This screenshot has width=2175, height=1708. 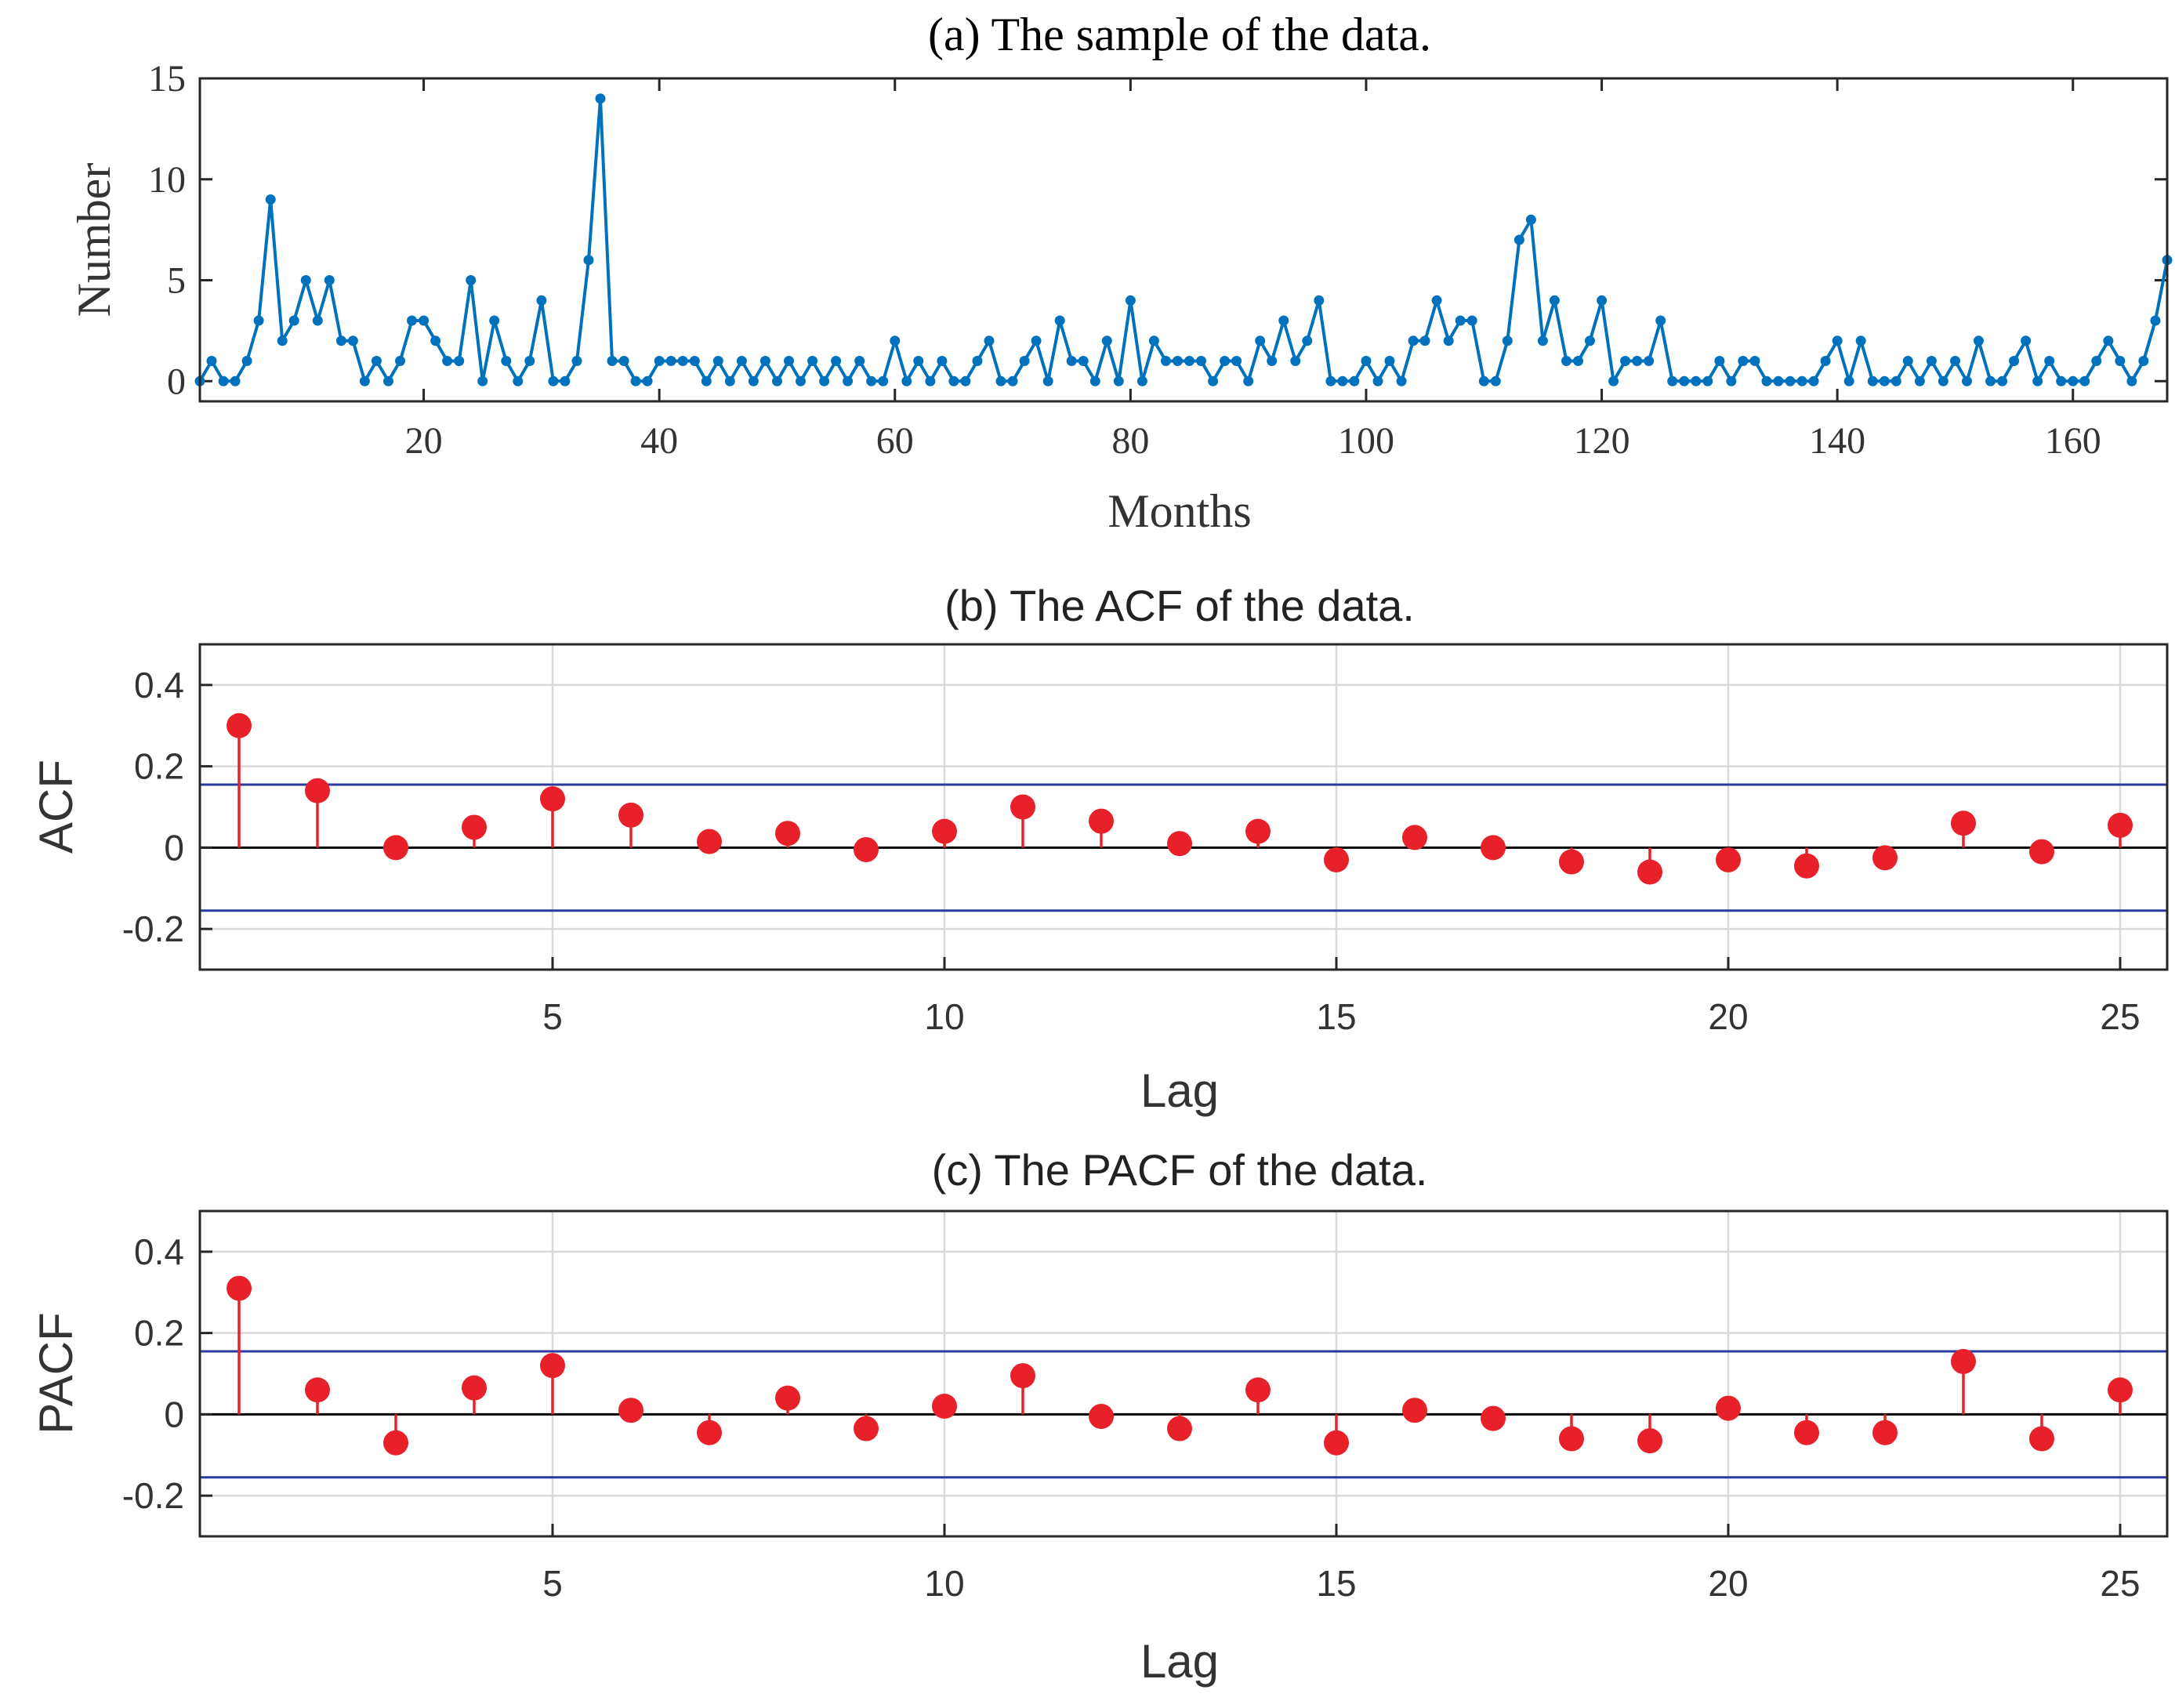 What do you see at coordinates (1180, 1366) in the screenshot?
I see `panel-c-stems` at bounding box center [1180, 1366].